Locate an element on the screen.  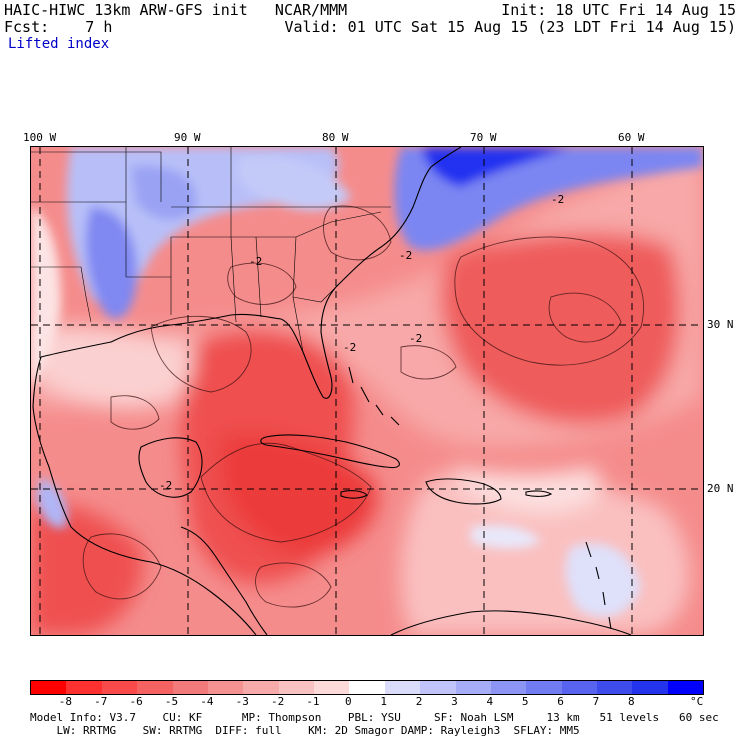
colorbar-tick-label: 3 is located at coordinates (454, 701).